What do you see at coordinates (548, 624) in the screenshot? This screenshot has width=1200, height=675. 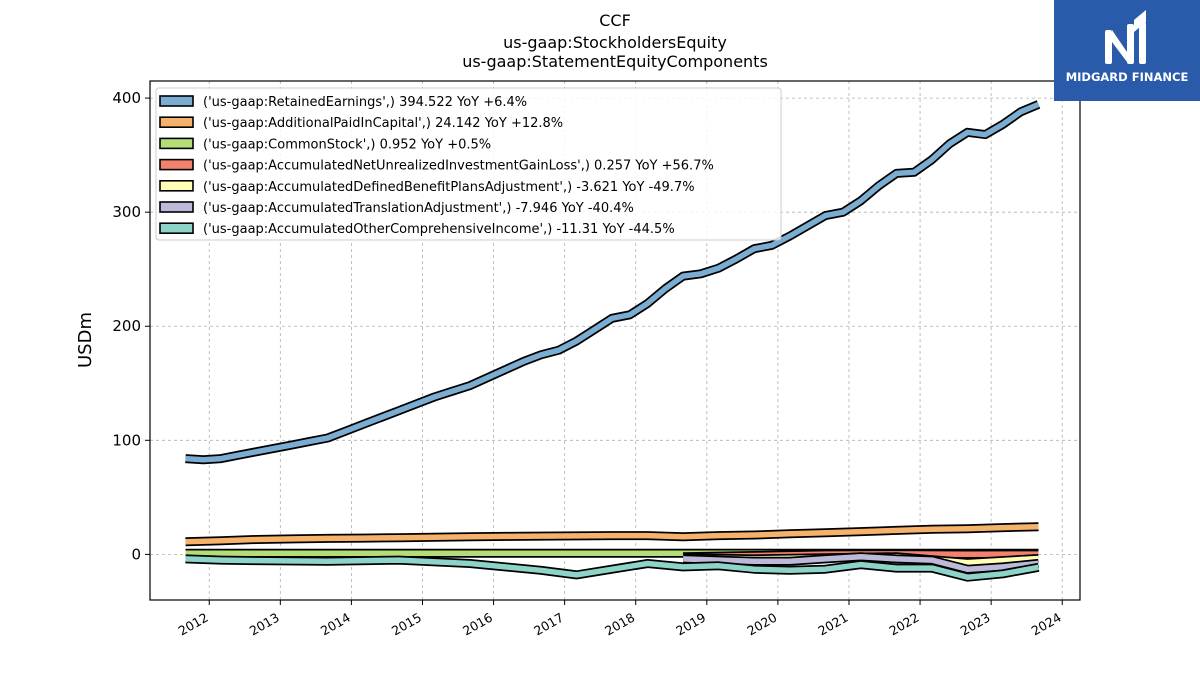 I see `x-tick-label: 2017` at bounding box center [548, 624].